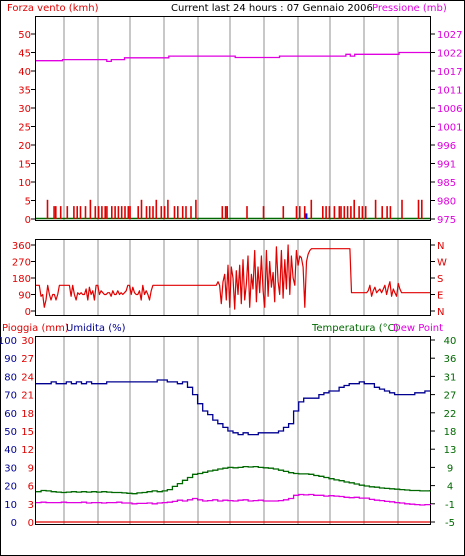 This screenshot has width=465, height=556. I want to click on direction-compass-tick-label: E, so click(440, 296).